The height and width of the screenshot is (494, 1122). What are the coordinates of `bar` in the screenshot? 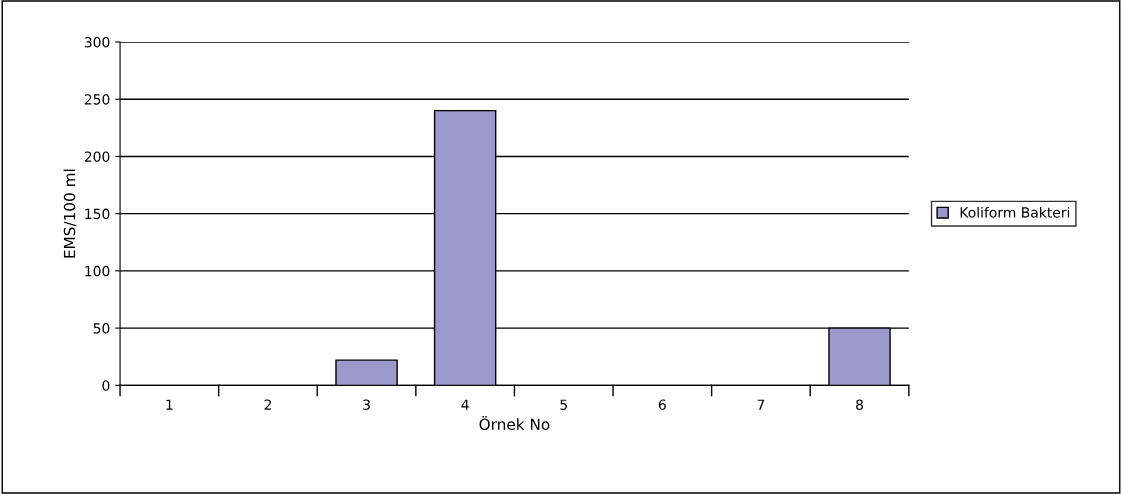 It's located at (366, 372).